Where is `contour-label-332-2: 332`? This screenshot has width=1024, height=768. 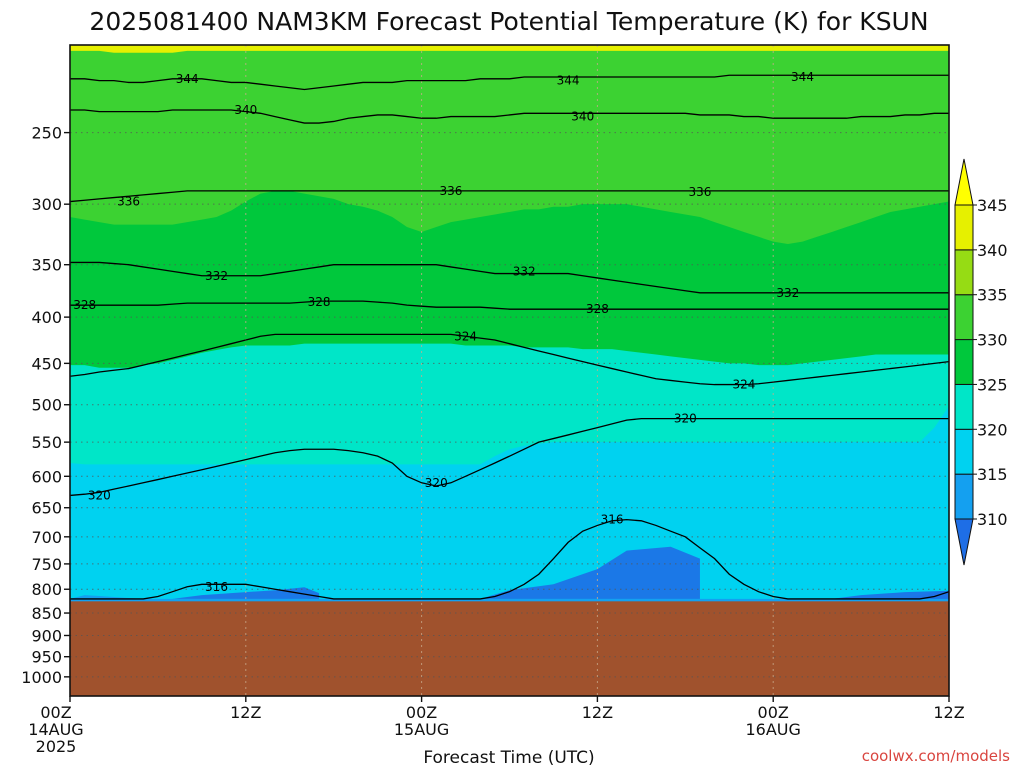 contour-label-332-2: 332 is located at coordinates (787, 293).